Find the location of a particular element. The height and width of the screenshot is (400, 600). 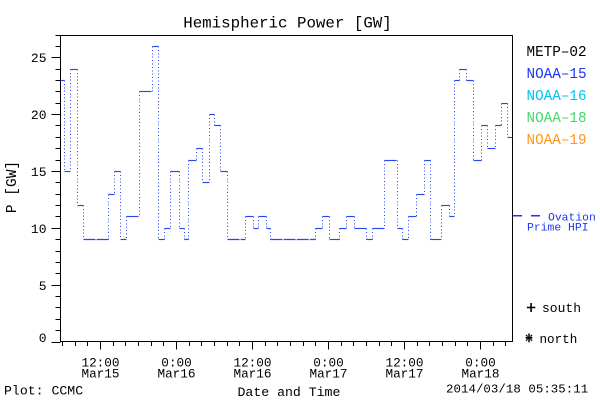

svg-text: NOAA–15 is located at coordinates (557, 75).